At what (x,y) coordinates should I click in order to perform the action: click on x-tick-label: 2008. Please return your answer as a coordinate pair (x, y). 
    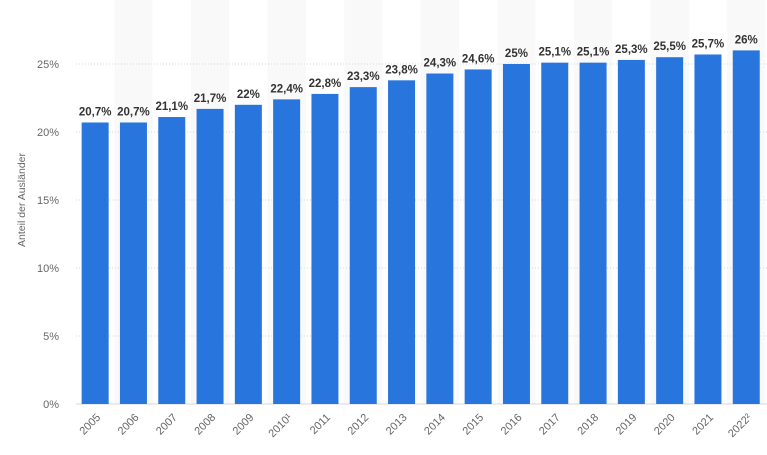
    Looking at the image, I should click on (205, 425).